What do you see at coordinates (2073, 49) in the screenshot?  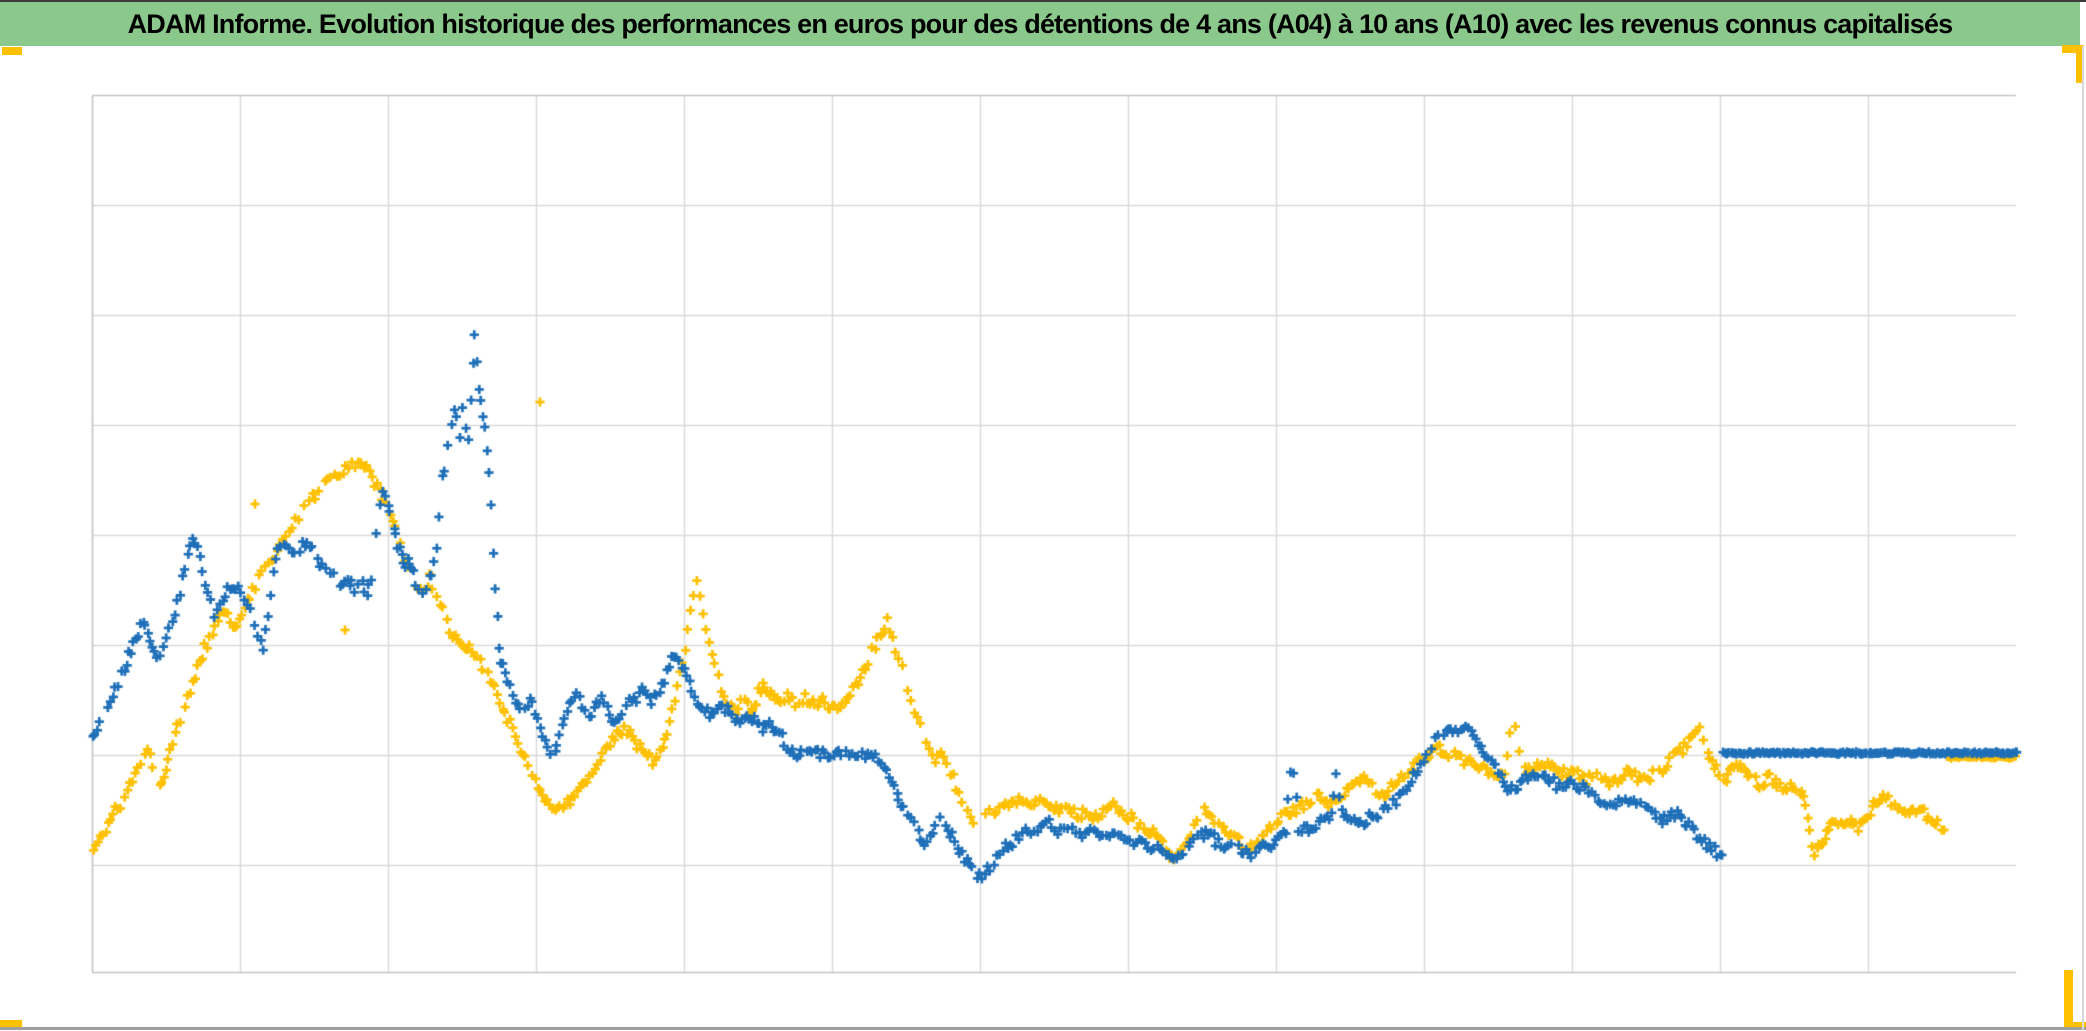 I see `corner-accent-top-right-horizontal` at bounding box center [2073, 49].